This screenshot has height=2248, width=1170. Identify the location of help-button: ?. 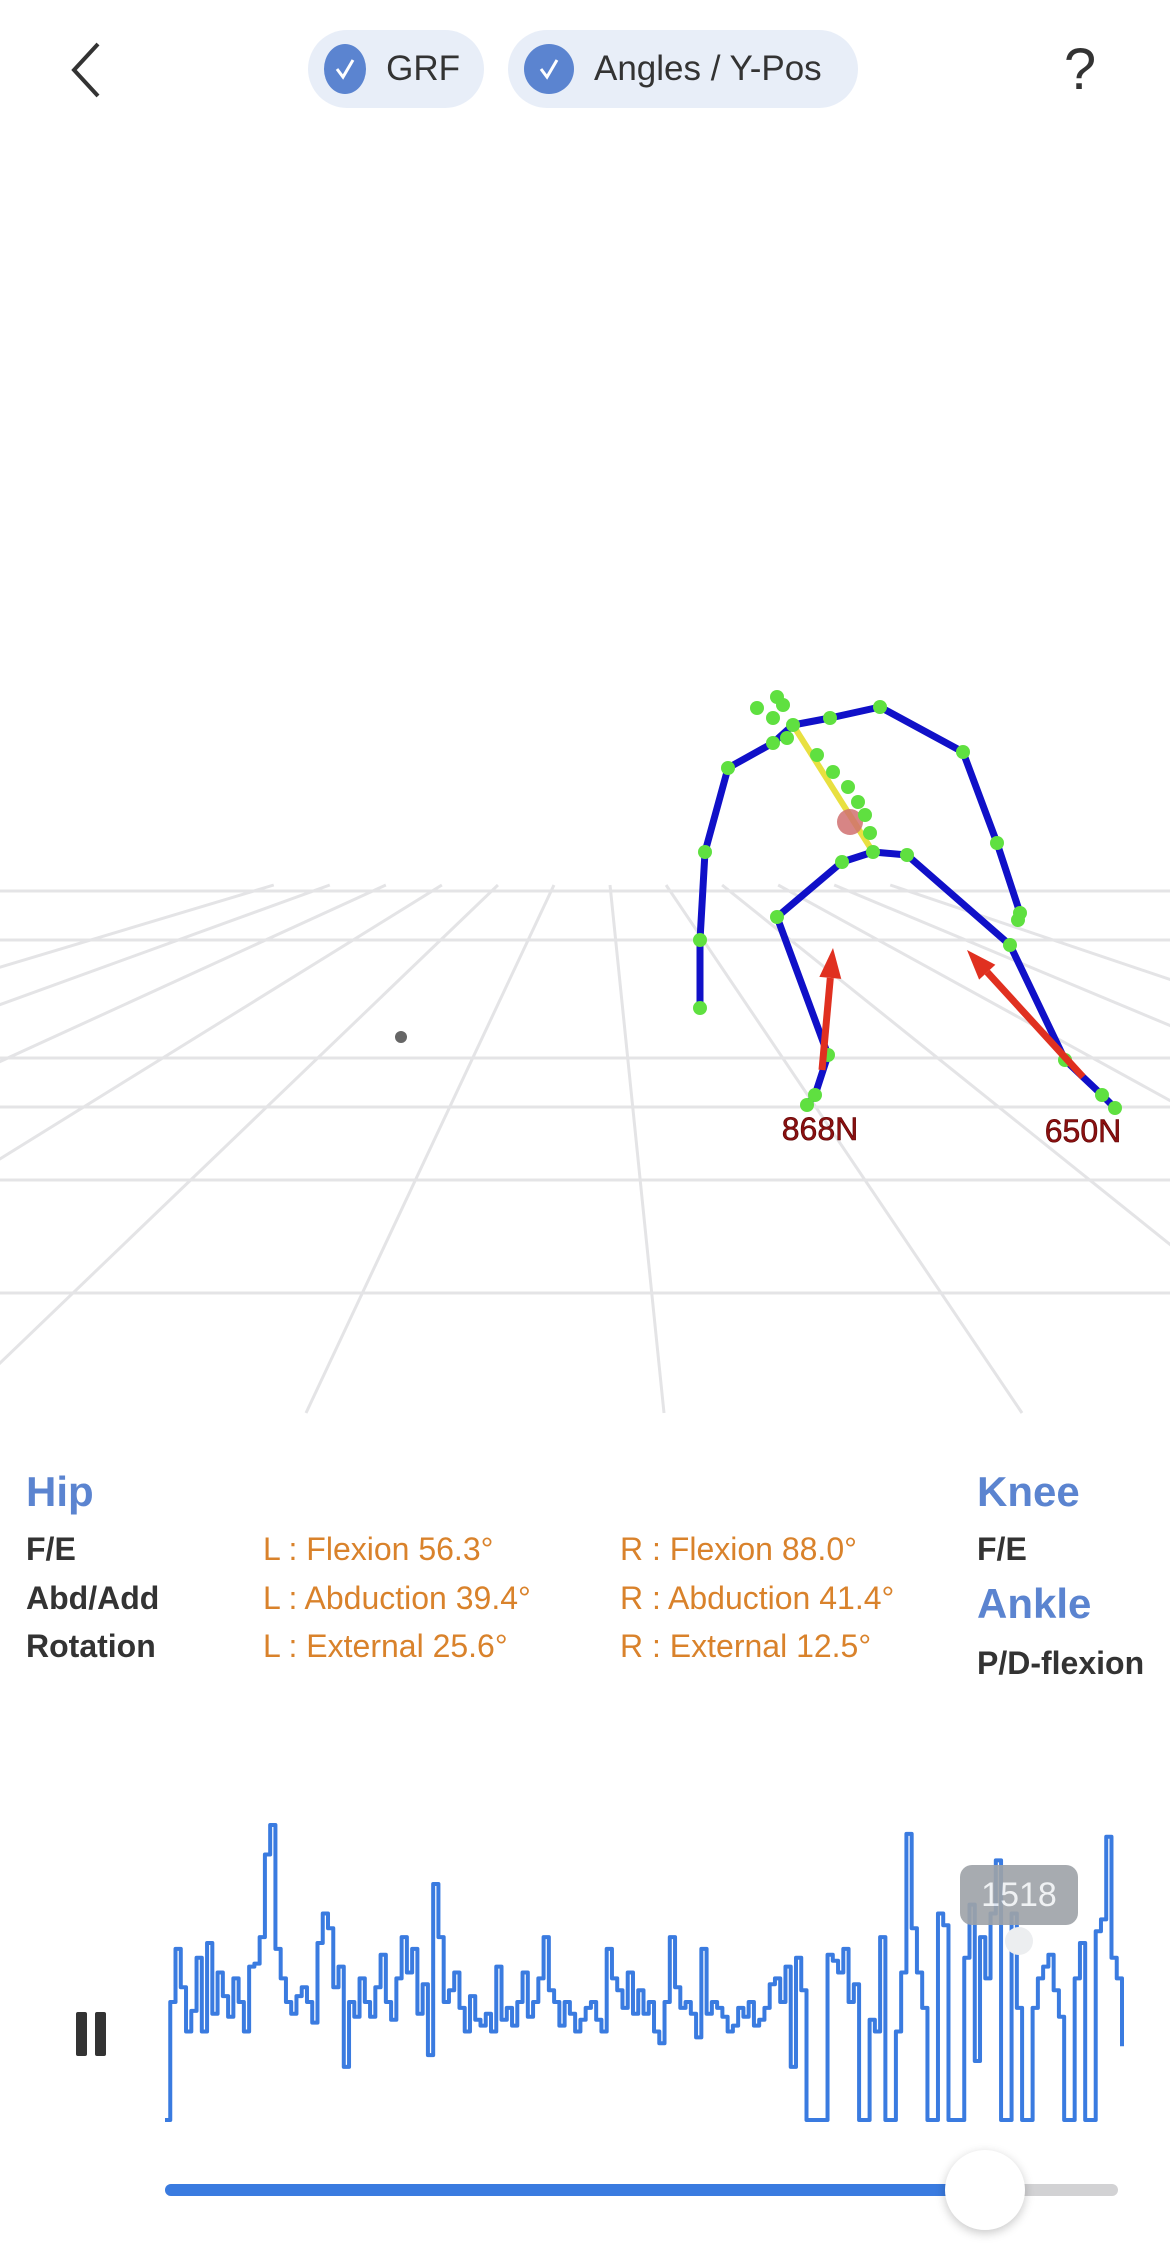
(1080, 69).